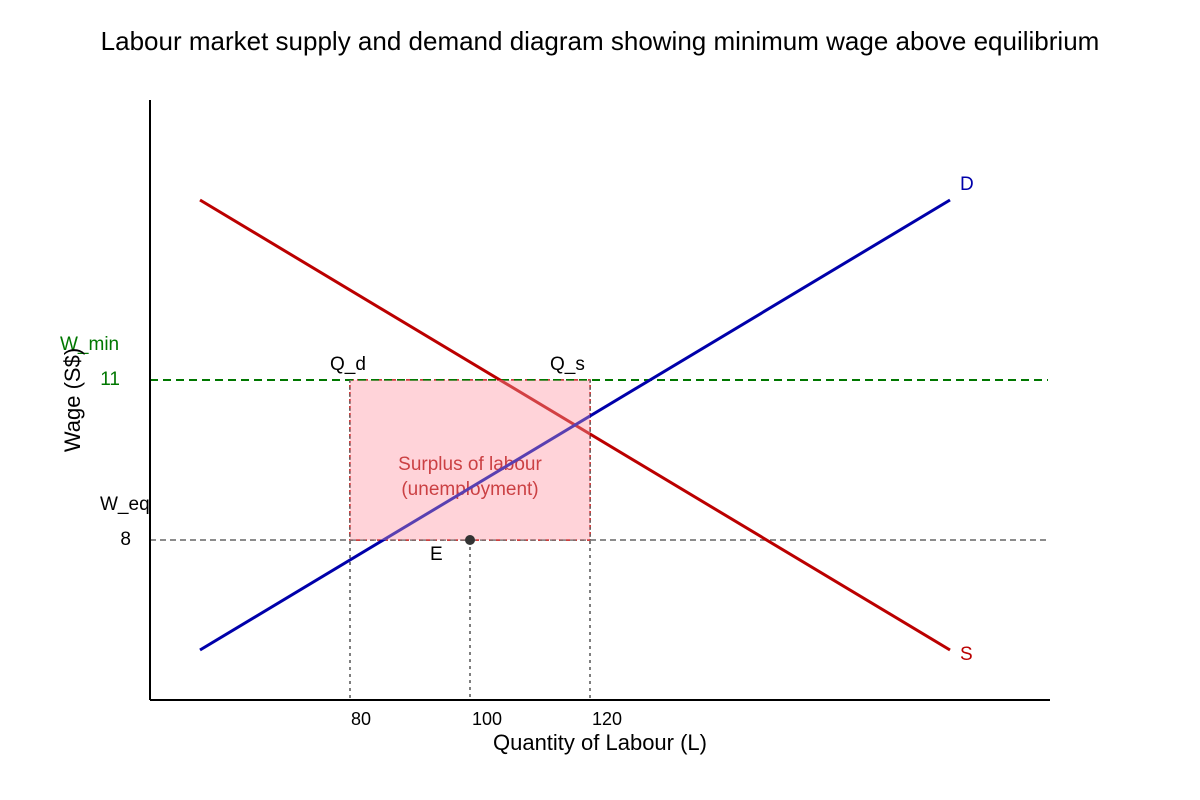  What do you see at coordinates (966, 654) in the screenshot?
I see `supply-curve-label: S` at bounding box center [966, 654].